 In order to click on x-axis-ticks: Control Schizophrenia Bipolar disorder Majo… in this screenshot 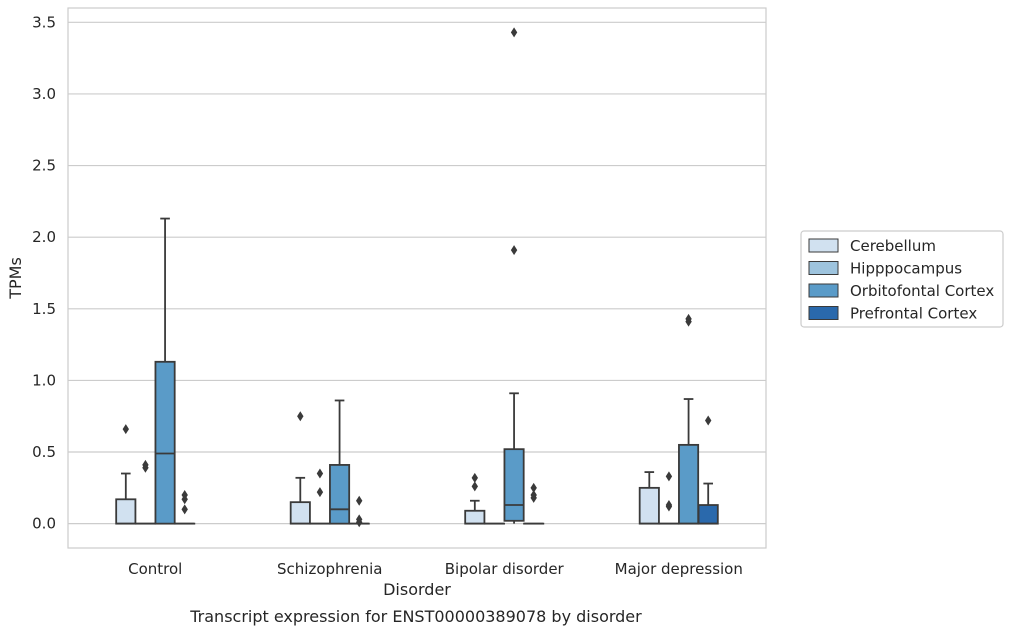, I will do `click(435, 569)`.